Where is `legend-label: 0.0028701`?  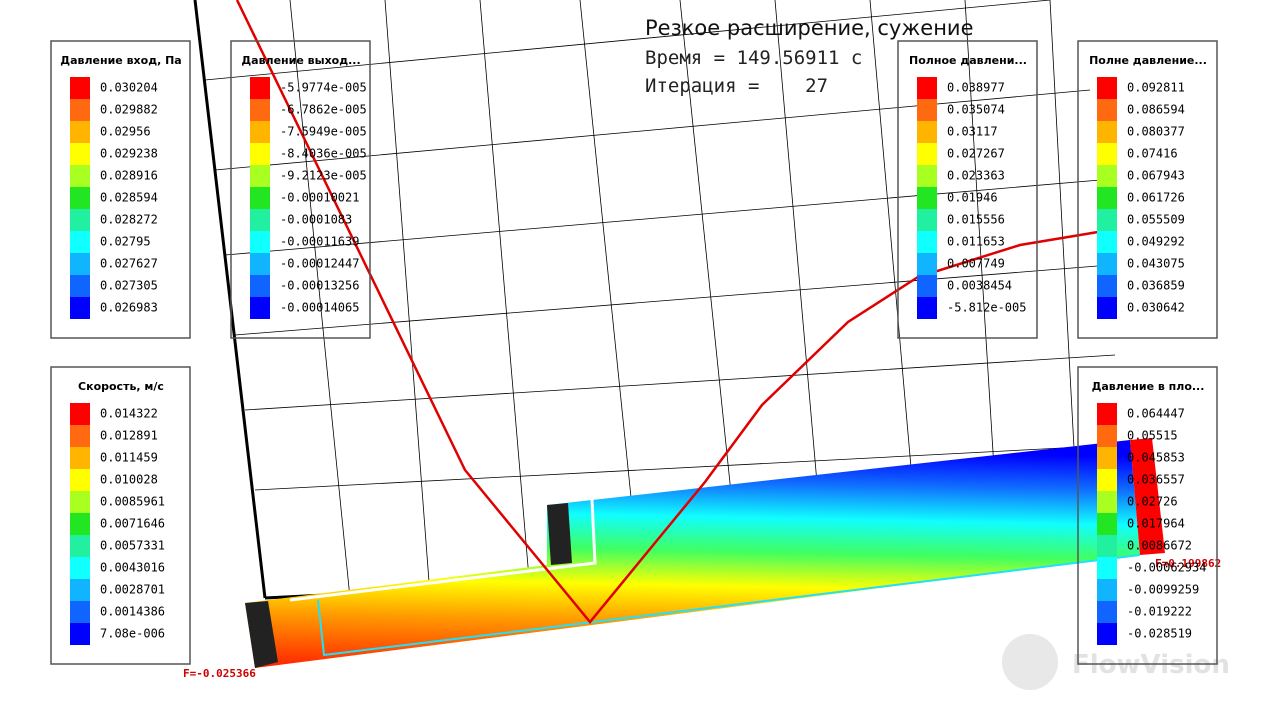 legend-label: 0.0028701 is located at coordinates (132, 590).